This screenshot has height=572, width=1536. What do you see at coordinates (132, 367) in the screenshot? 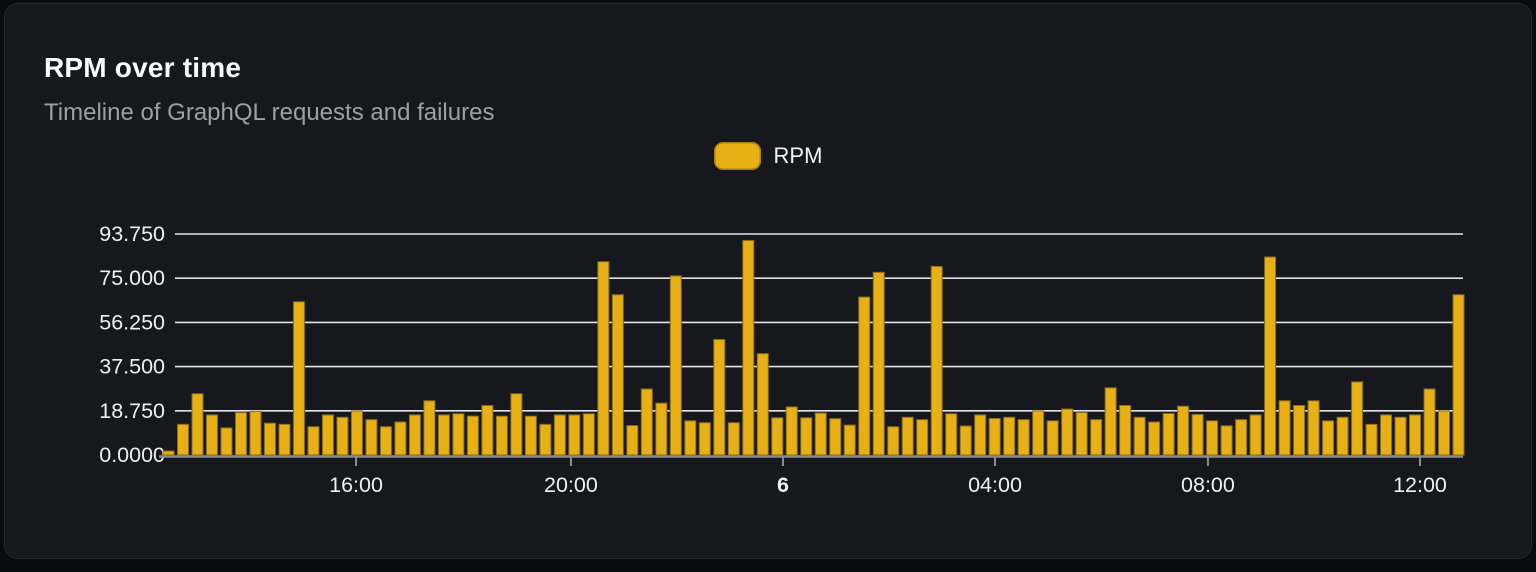
I see `y-tick-label: 37.500` at bounding box center [132, 367].